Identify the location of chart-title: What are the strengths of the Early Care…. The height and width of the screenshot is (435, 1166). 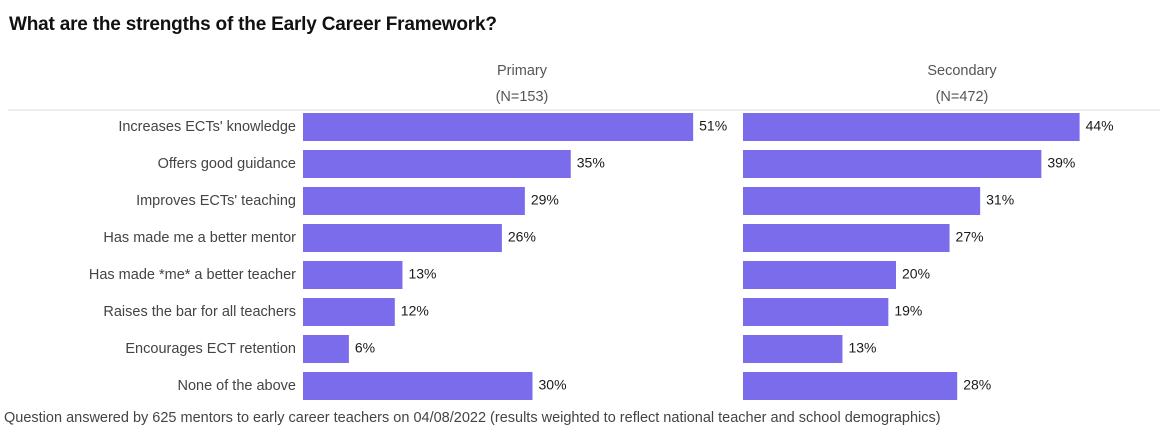
(253, 24).